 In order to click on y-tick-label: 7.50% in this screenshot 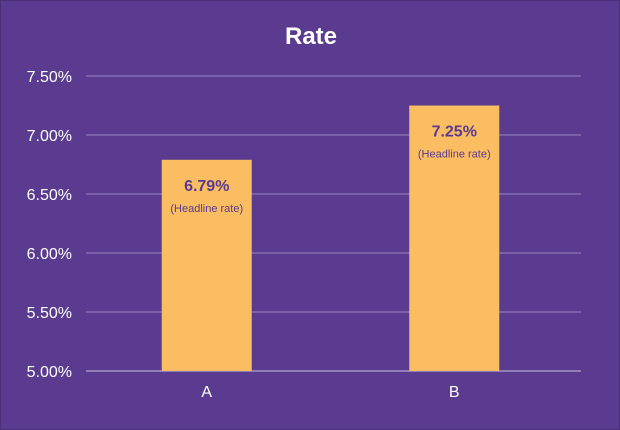, I will do `click(49, 77)`.